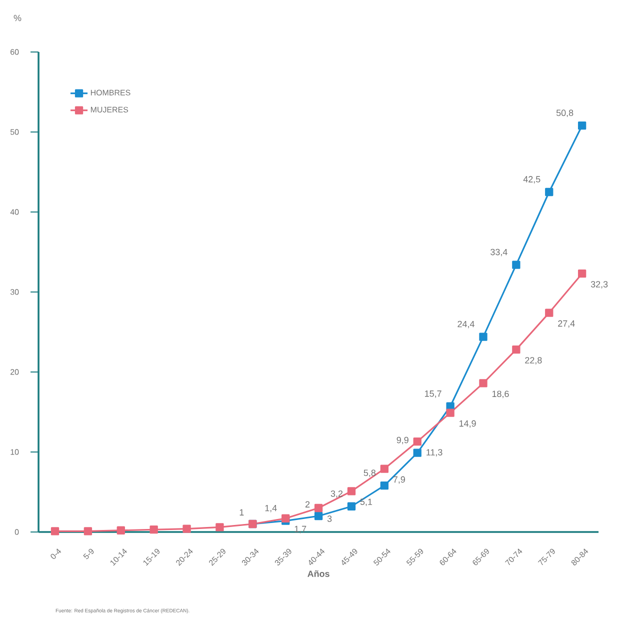 The image size is (640, 623). What do you see at coordinates (329, 519) in the screenshot?
I see `data-label: 3` at bounding box center [329, 519].